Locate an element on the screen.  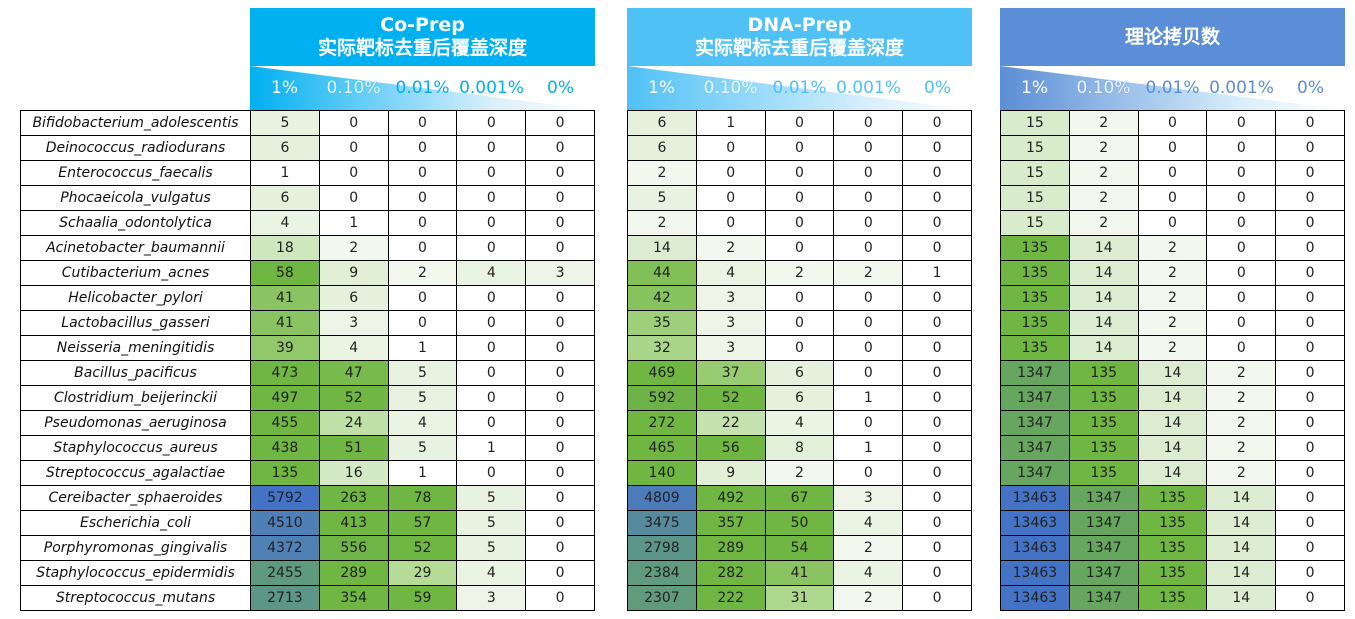
heatmap-cell: 1347 is located at coordinates (1104, 523).